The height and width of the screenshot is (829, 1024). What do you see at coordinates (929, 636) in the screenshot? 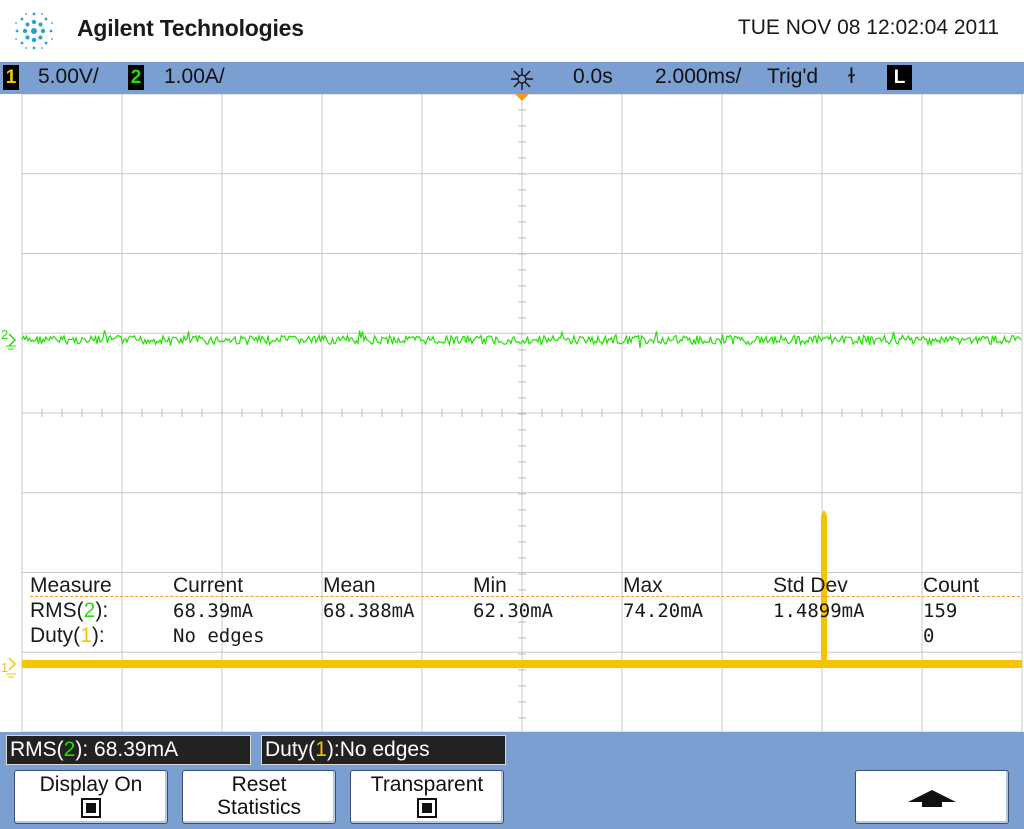
I see `row-duty-count: 0` at bounding box center [929, 636].